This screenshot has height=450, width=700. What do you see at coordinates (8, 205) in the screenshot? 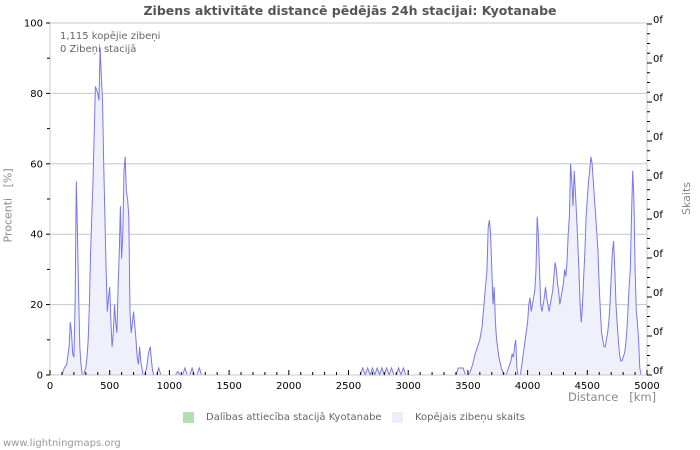
I see `y-axis-label-left: Procenti [%]` at bounding box center [8, 205].